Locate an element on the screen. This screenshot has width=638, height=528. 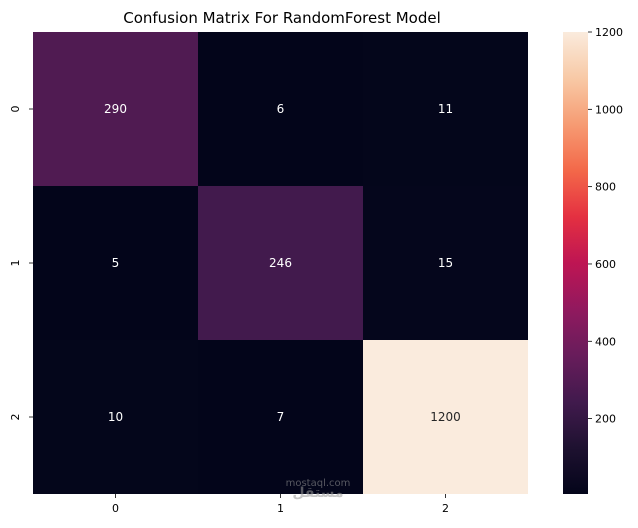
colorbar-tick-label: 800 is located at coordinates (605, 187).